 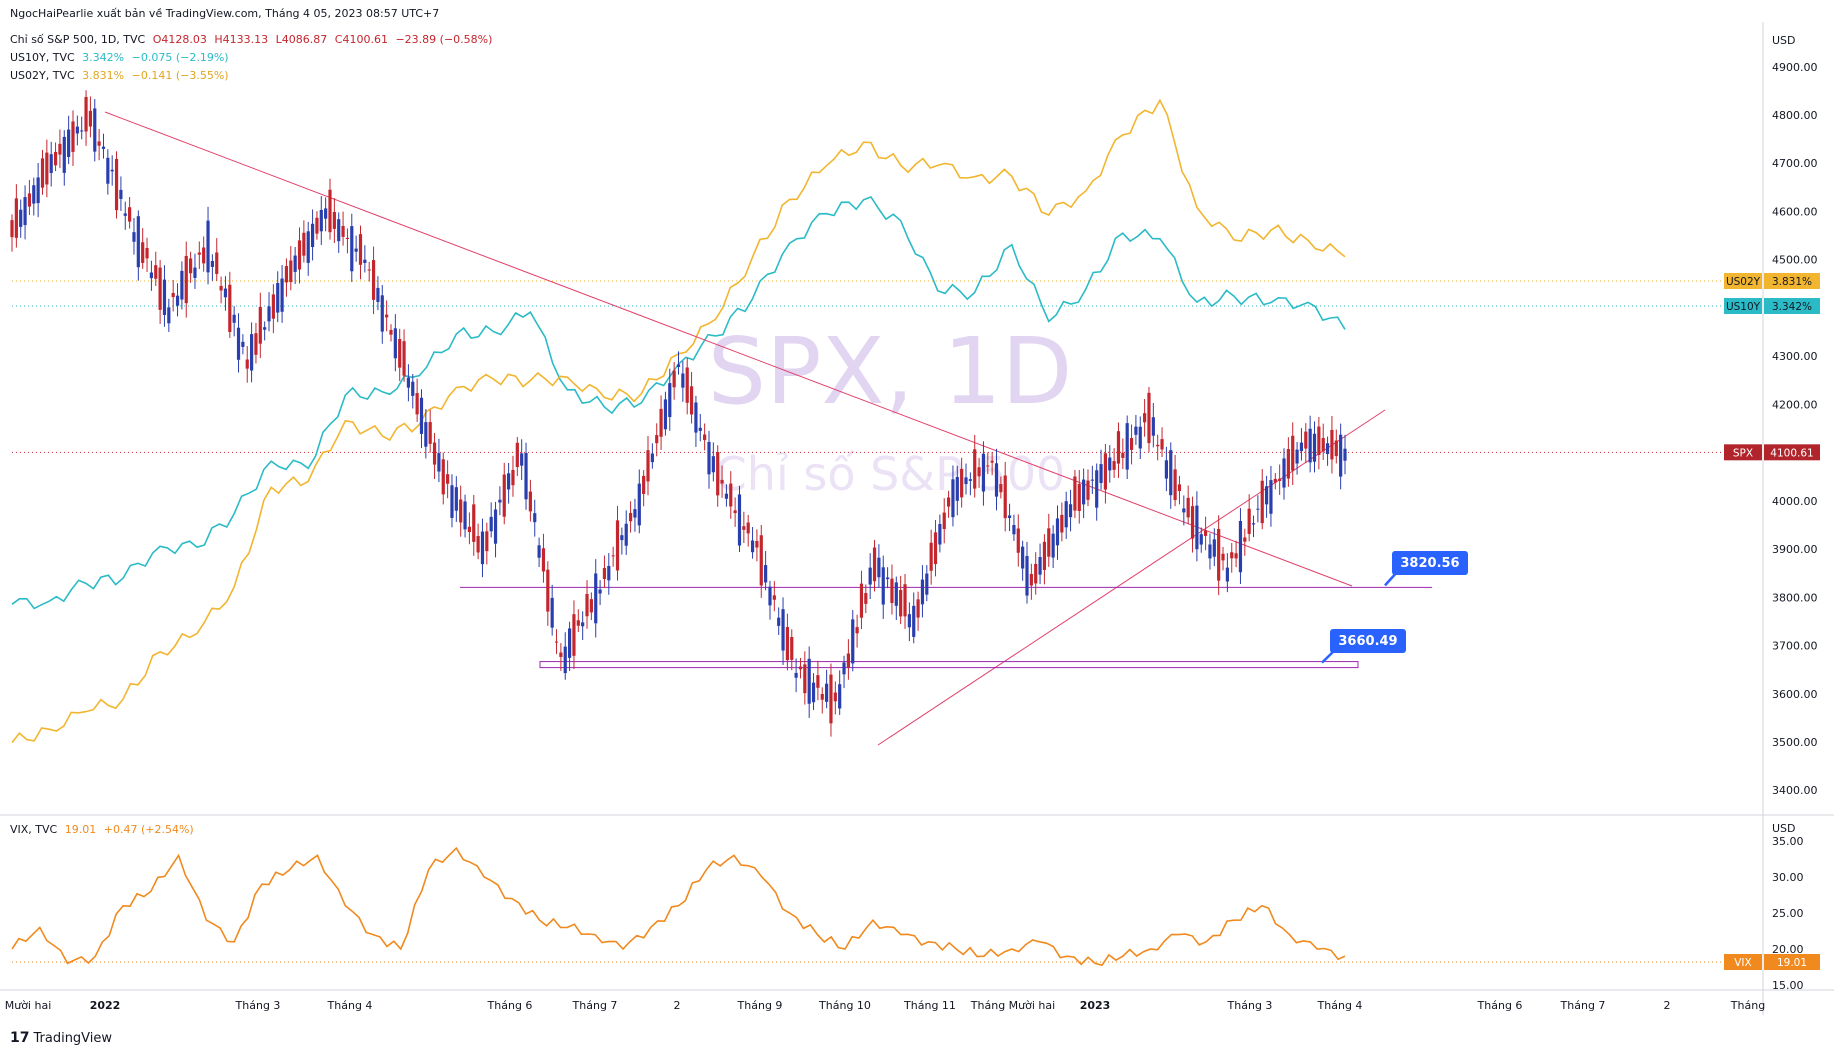 What do you see at coordinates (1792, 962) in the screenshot?
I see `price-tag-value-bg` at bounding box center [1792, 962].